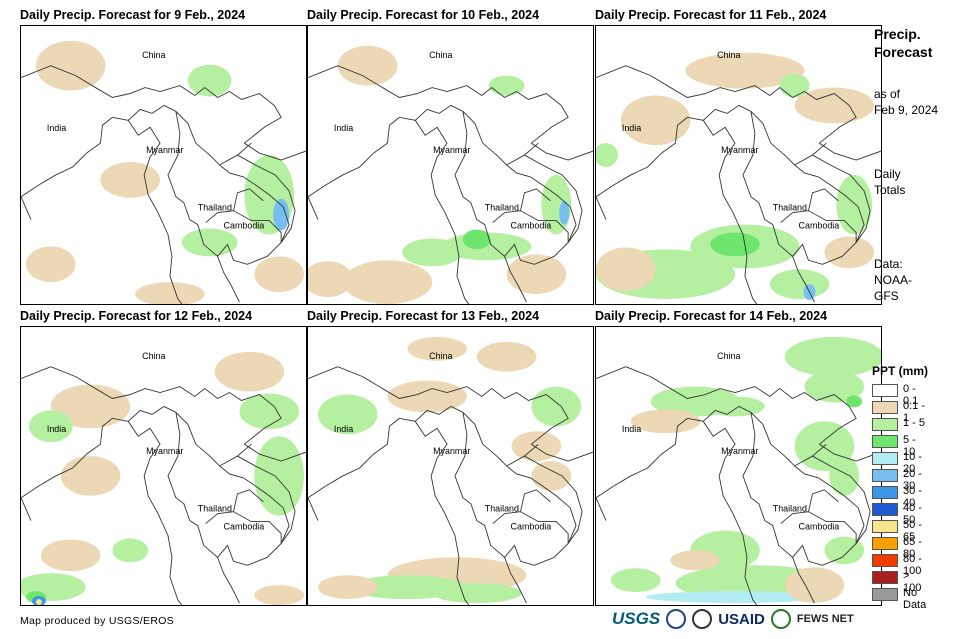  Describe the element at coordinates (914, 423) in the screenshot. I see `legend-label: 1 - 5` at that location.